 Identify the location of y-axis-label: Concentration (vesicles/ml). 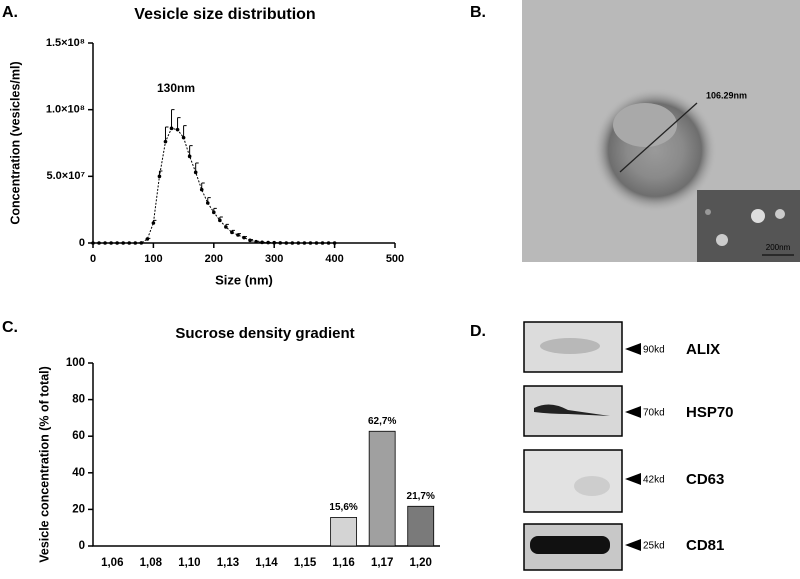
(15, 142).